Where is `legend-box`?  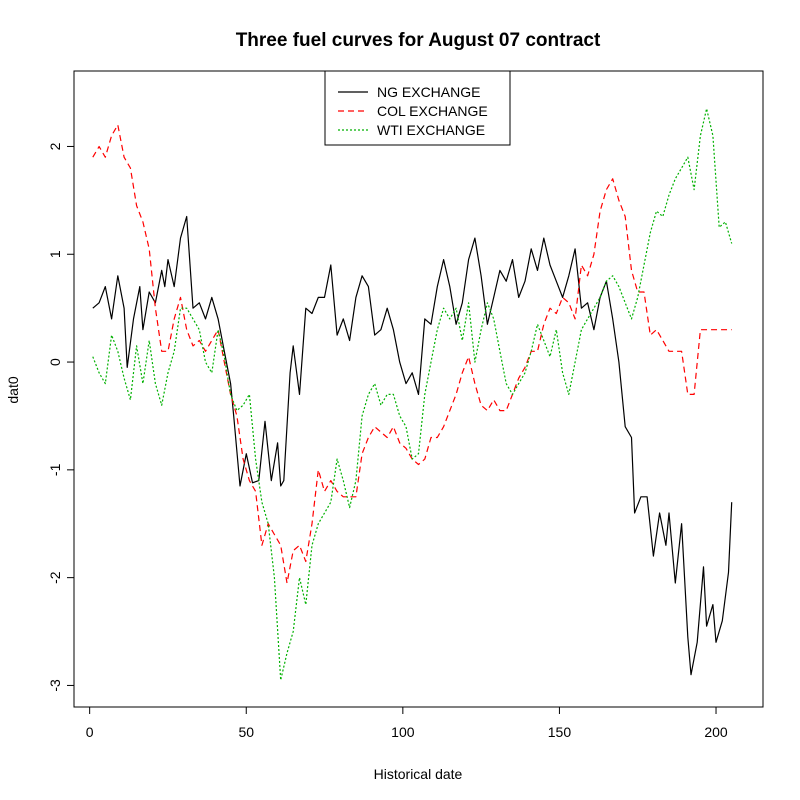 legend-box is located at coordinates (417, 108).